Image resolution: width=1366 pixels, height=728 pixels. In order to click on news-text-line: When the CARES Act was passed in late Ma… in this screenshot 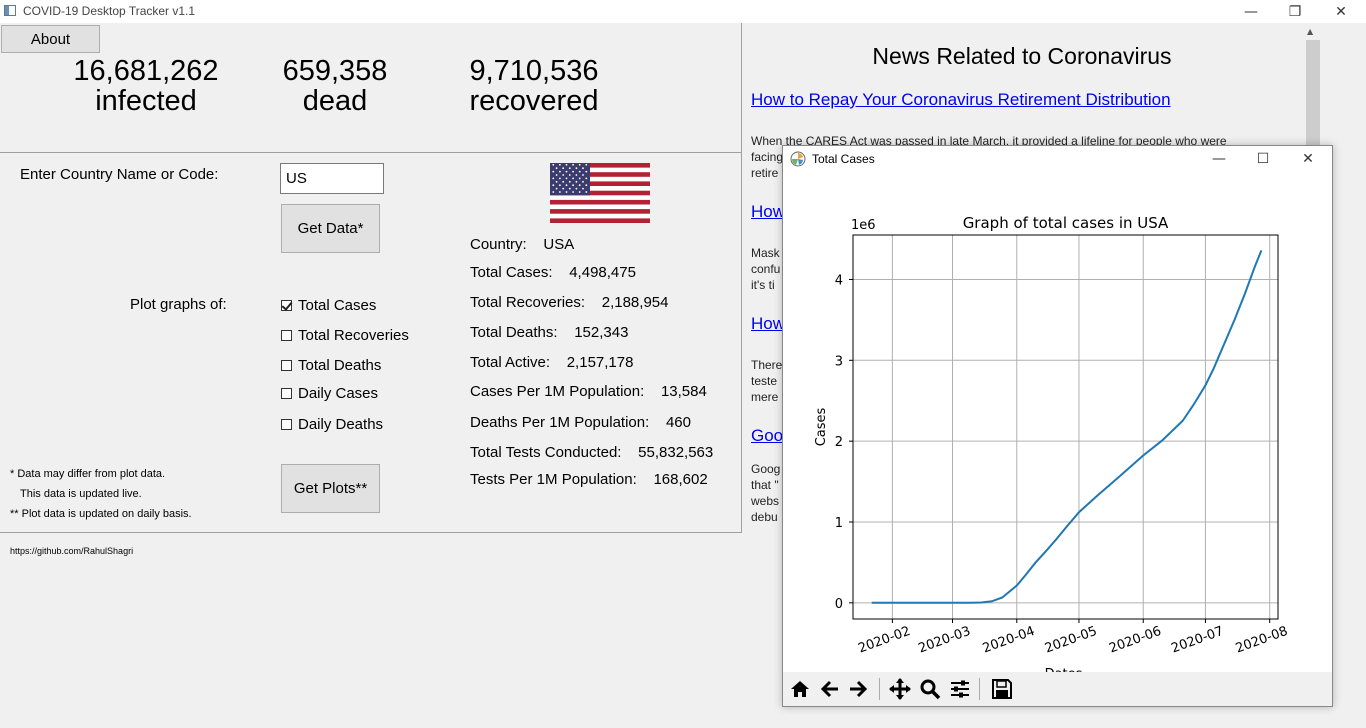, I will do `click(989, 141)`.